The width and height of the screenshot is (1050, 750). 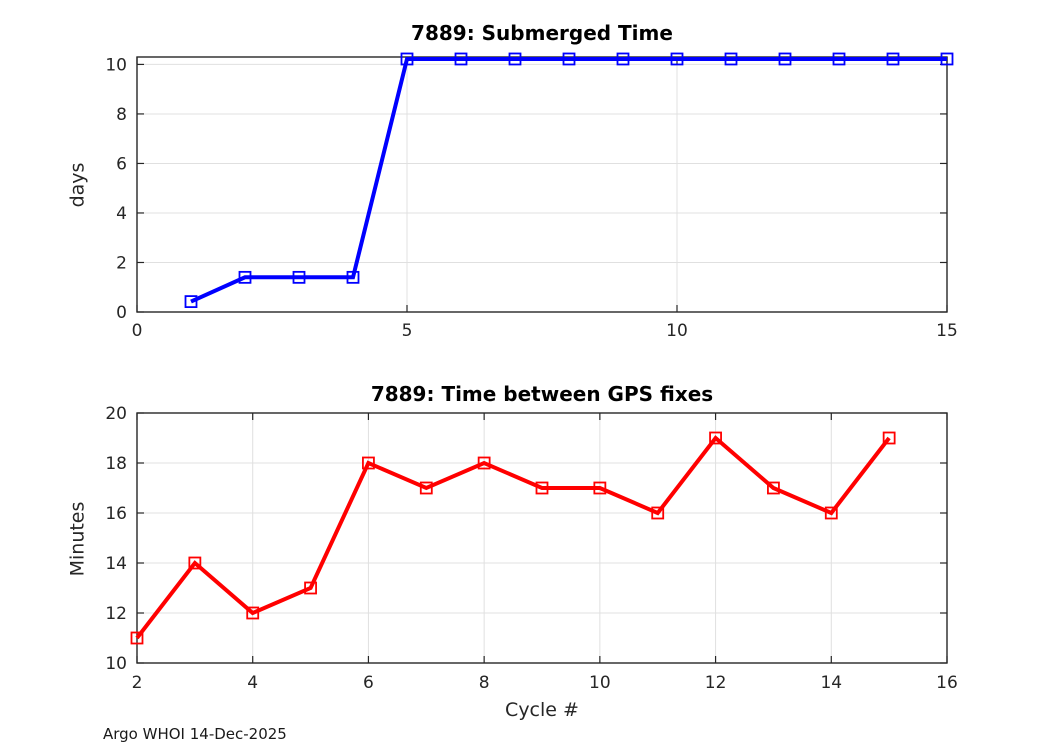 I want to click on y-tick-labels: 0 2 4 6 8 10, so click(x=116, y=189).